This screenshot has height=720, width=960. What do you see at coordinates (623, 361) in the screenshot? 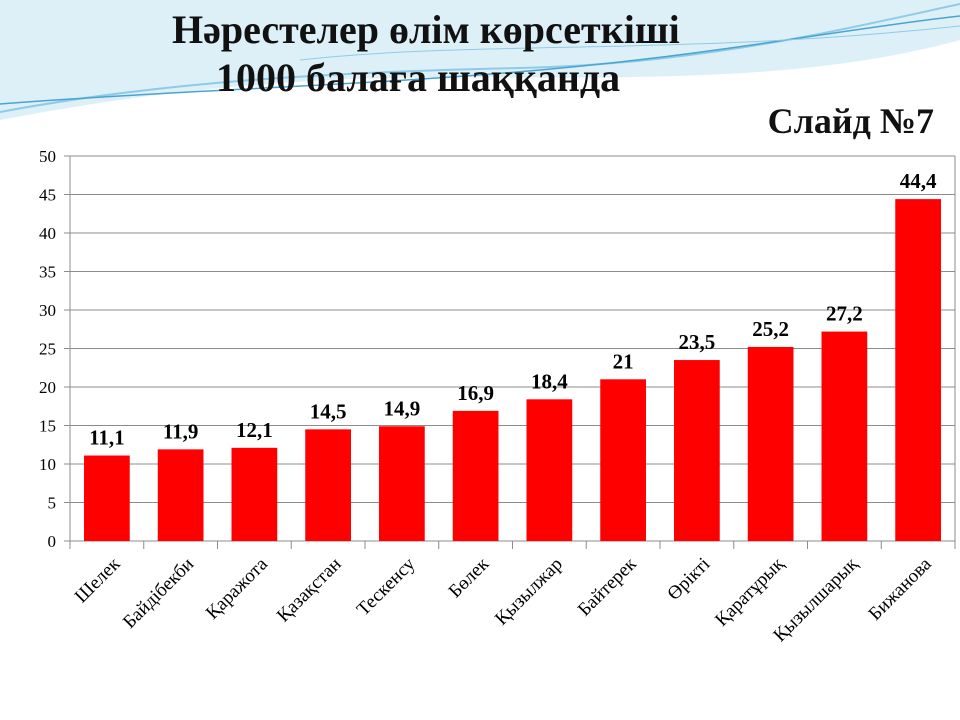
I see `data-label: 21` at bounding box center [623, 361].